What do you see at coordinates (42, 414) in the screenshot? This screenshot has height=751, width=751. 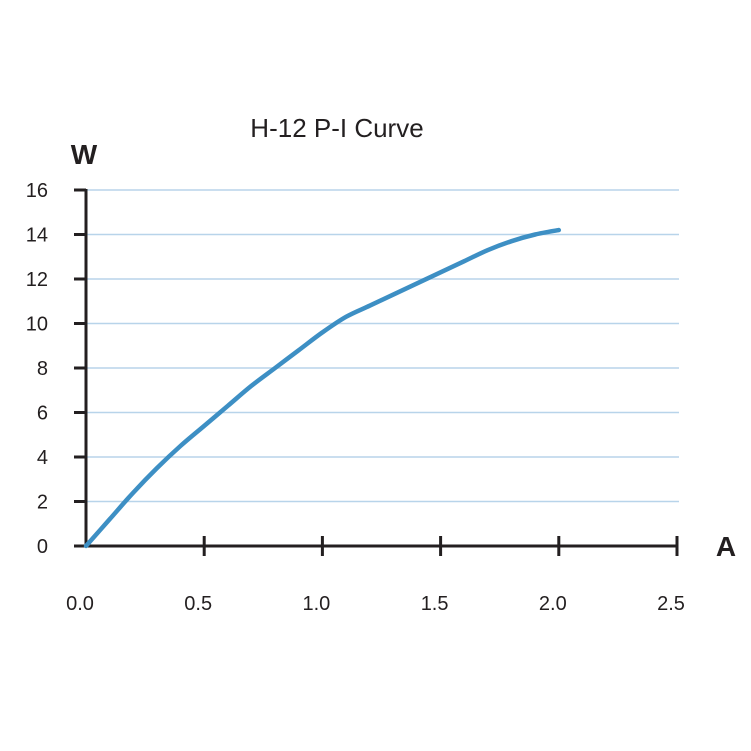 I see `y-tick-label: 6` at bounding box center [42, 414].